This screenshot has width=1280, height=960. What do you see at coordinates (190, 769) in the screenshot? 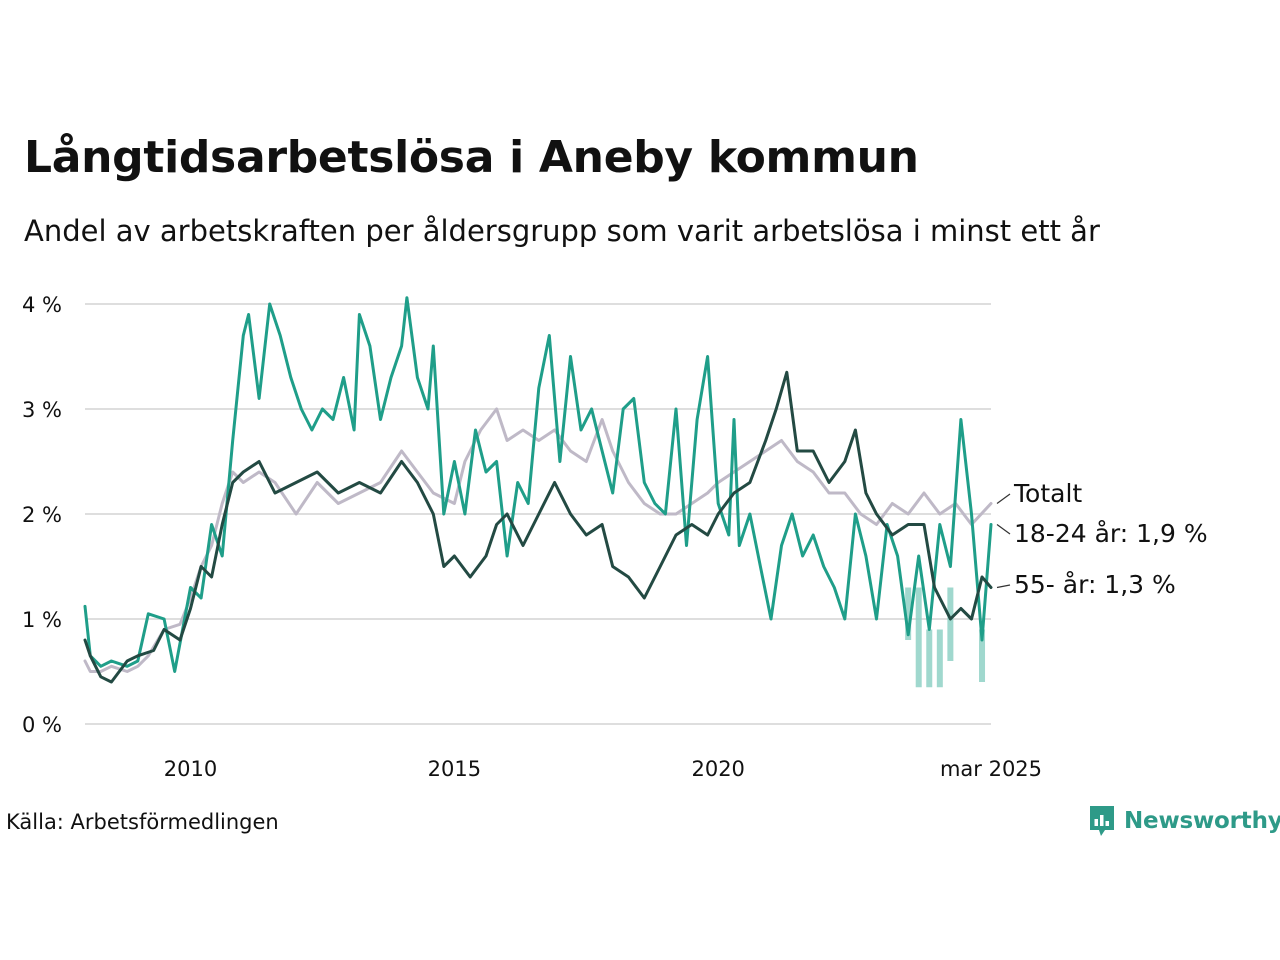
I see `x-tick-label: 2010` at bounding box center [190, 769].